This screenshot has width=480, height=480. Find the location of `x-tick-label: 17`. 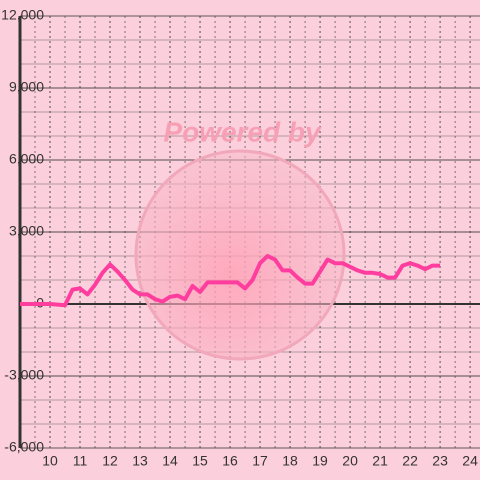

x-tick-label: 17 is located at coordinates (260, 461).